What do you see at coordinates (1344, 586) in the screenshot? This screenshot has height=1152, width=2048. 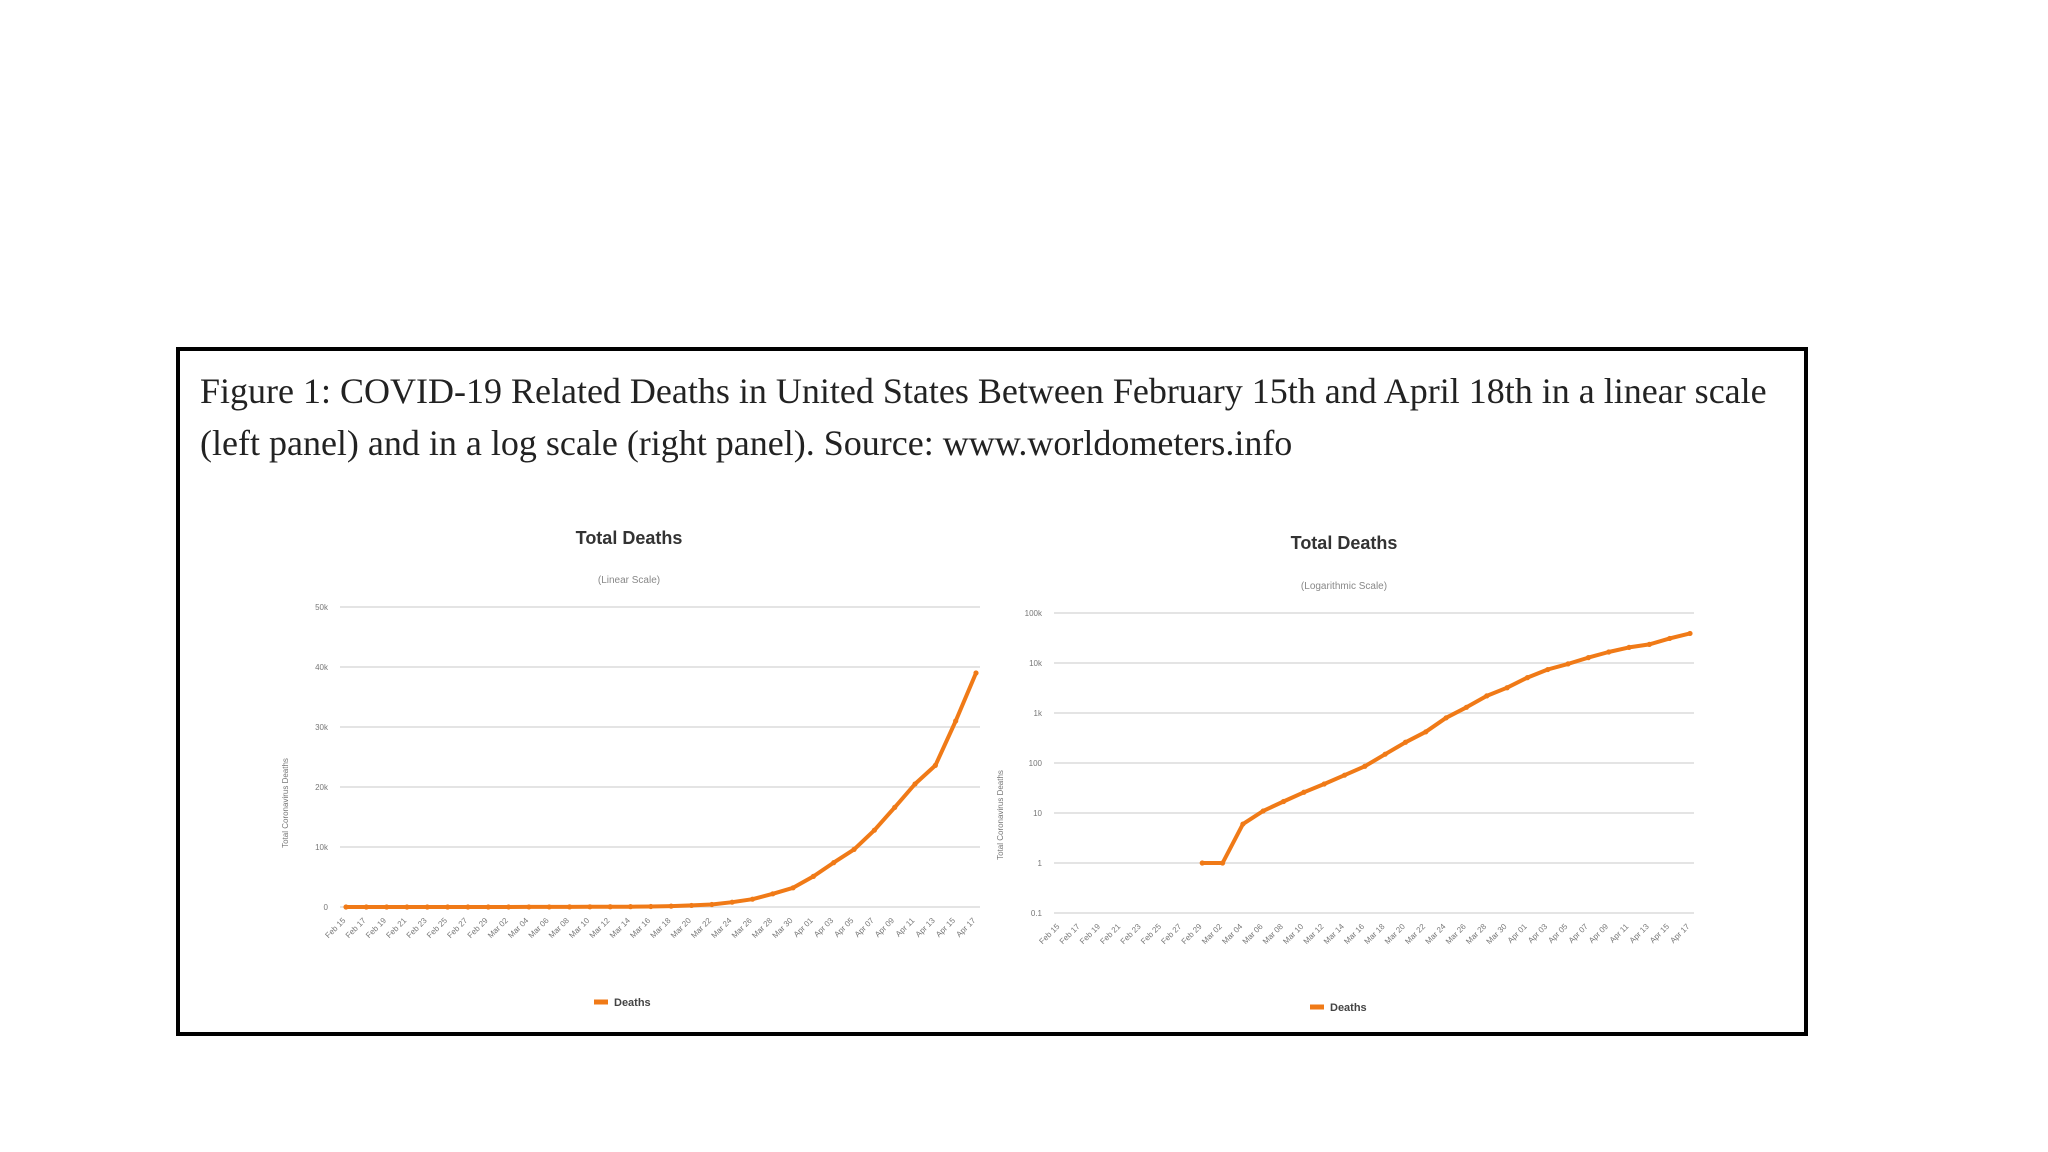 I see `chart-subtitle: (Logarithmic Scale)` at bounding box center [1344, 586].